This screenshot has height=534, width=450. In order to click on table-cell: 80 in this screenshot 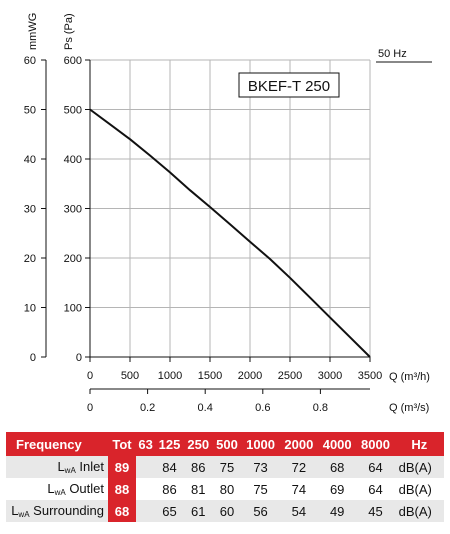, I will do `click(227, 489)`.